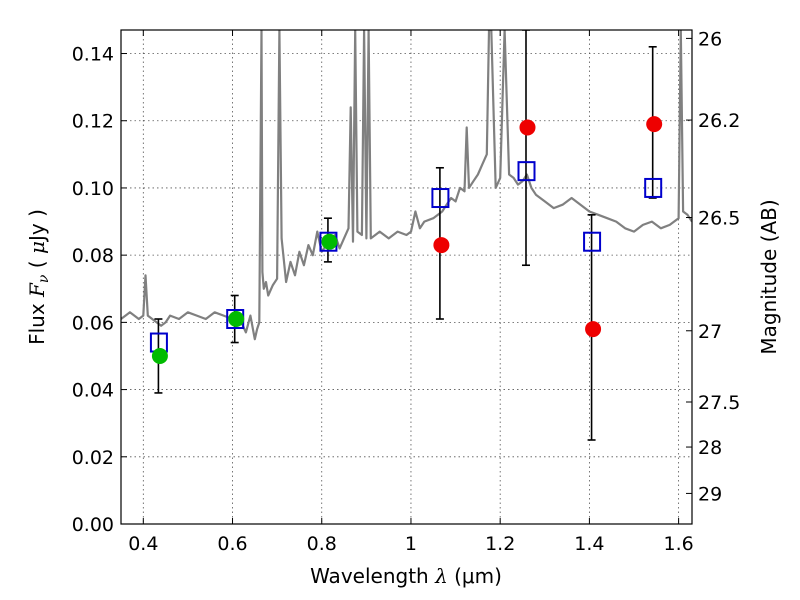  What do you see at coordinates (500, 544) in the screenshot?
I see `x-tick-label: 1.2` at bounding box center [500, 544].